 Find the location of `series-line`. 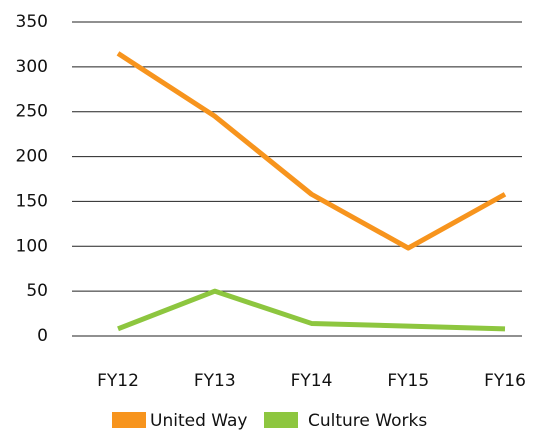

series-line is located at coordinates (311, 310).